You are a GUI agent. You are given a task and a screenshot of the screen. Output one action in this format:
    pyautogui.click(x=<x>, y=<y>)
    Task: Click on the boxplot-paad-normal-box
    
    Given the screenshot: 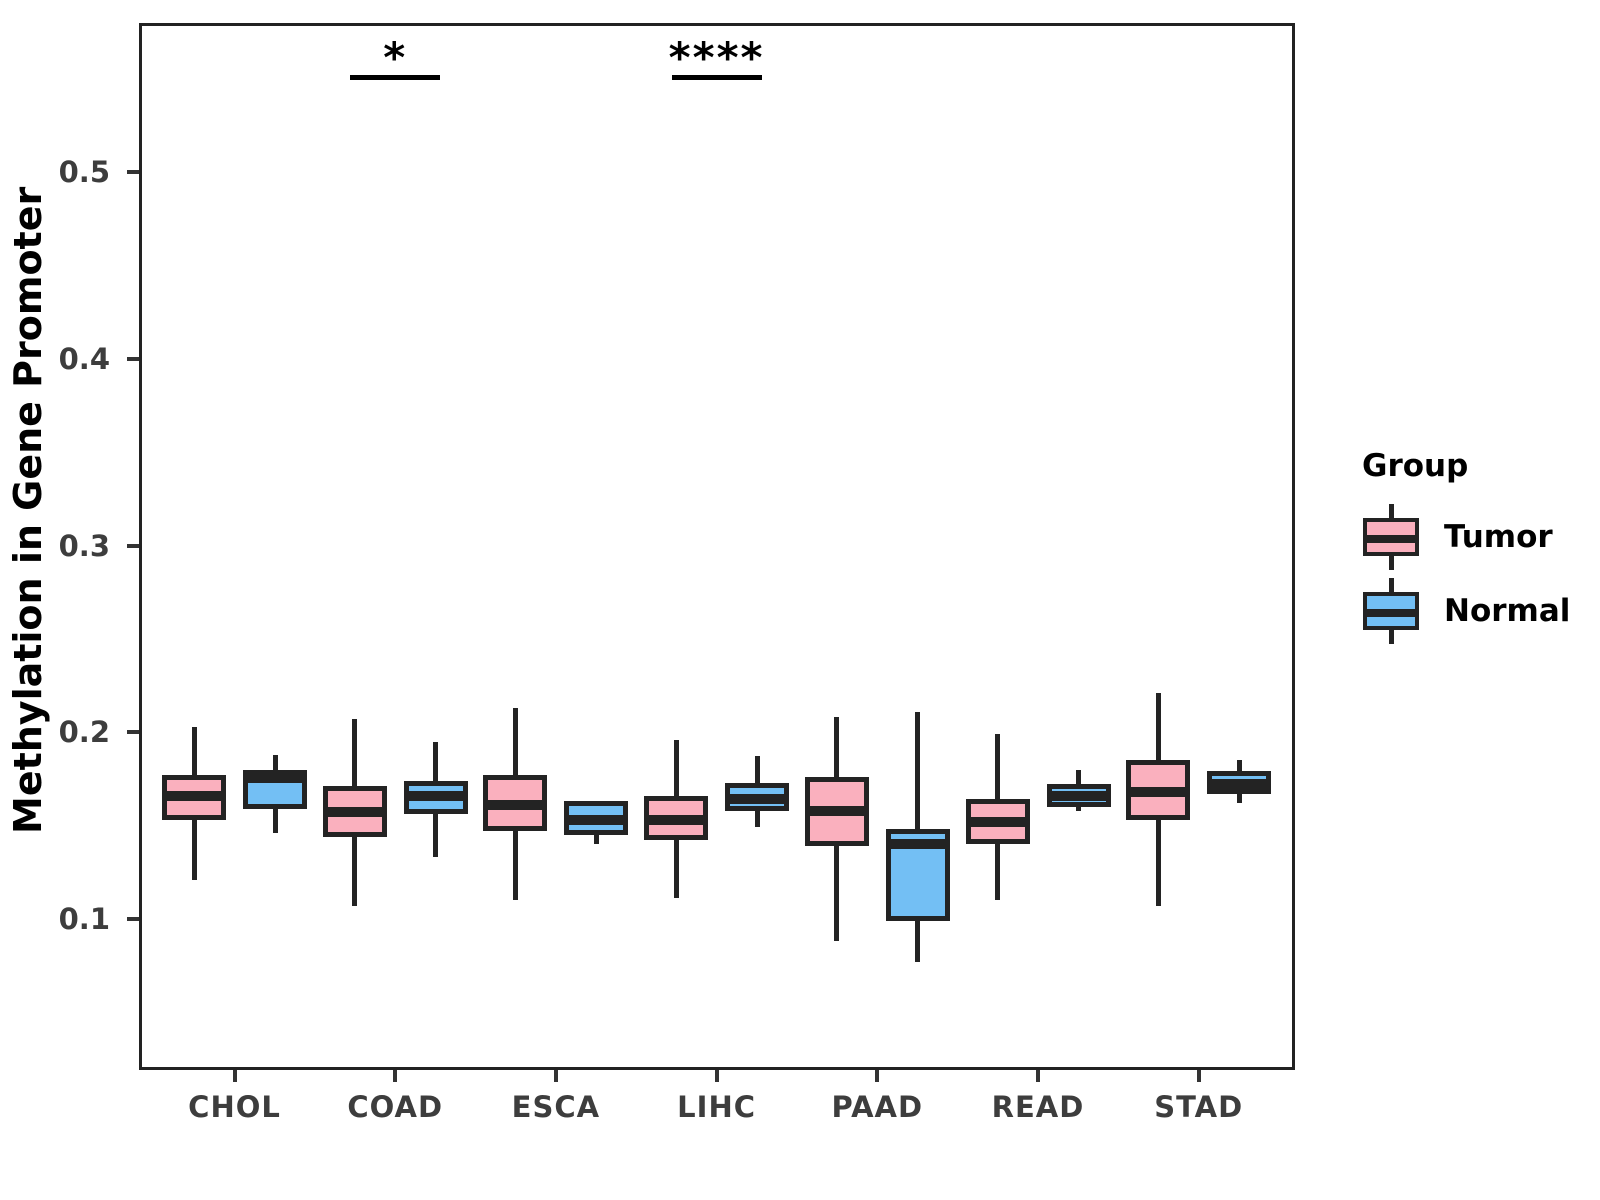 What is the action you would take?
    pyautogui.click(x=917, y=875)
    